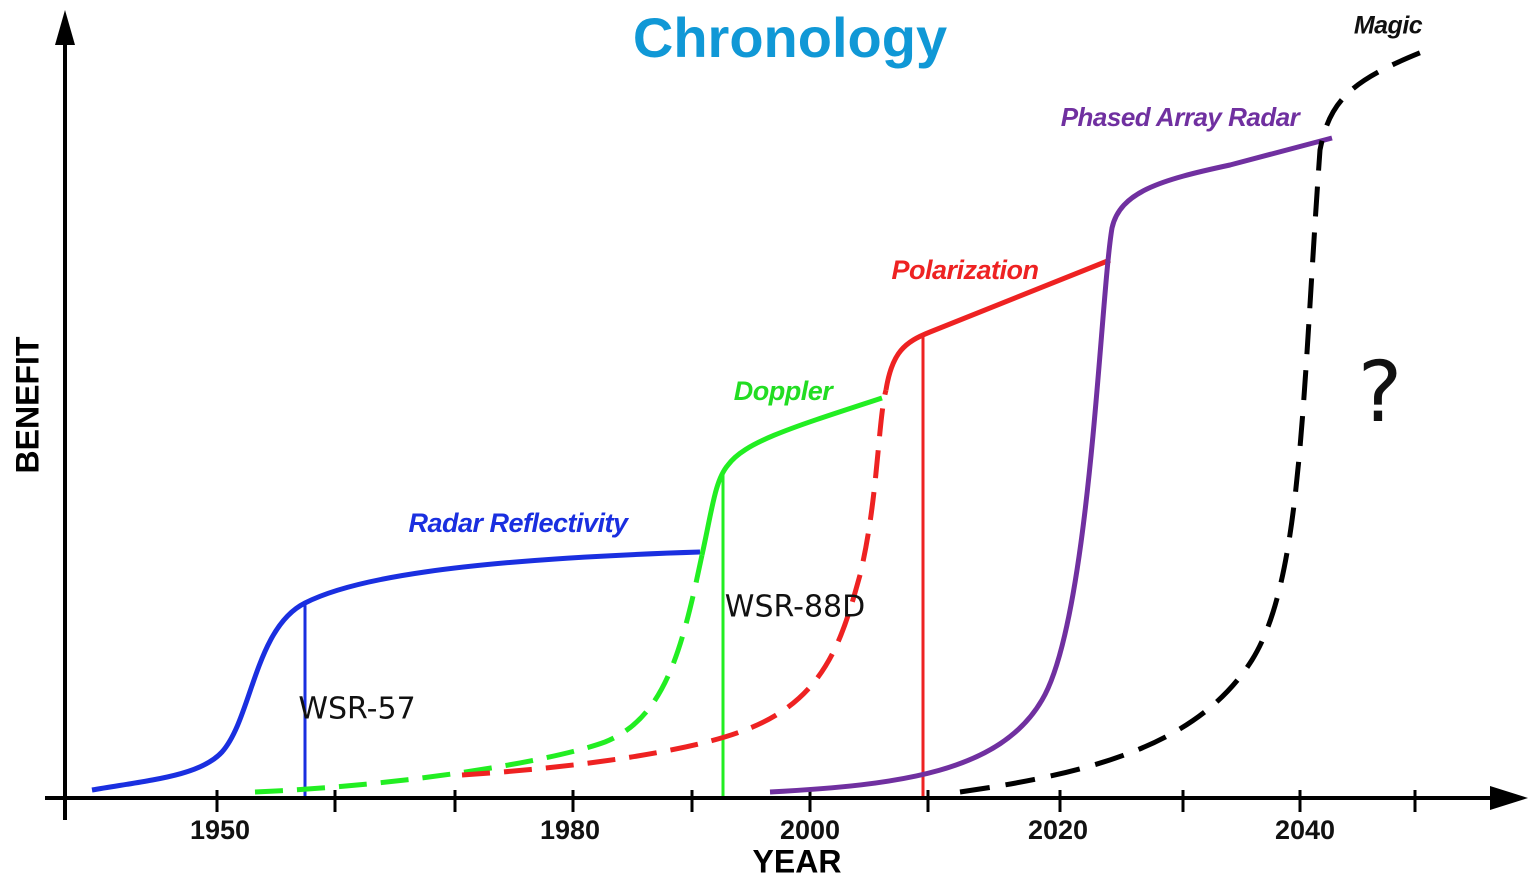 This screenshot has width=1530, height=881. I want to click on y-arrow, so click(65, 27).